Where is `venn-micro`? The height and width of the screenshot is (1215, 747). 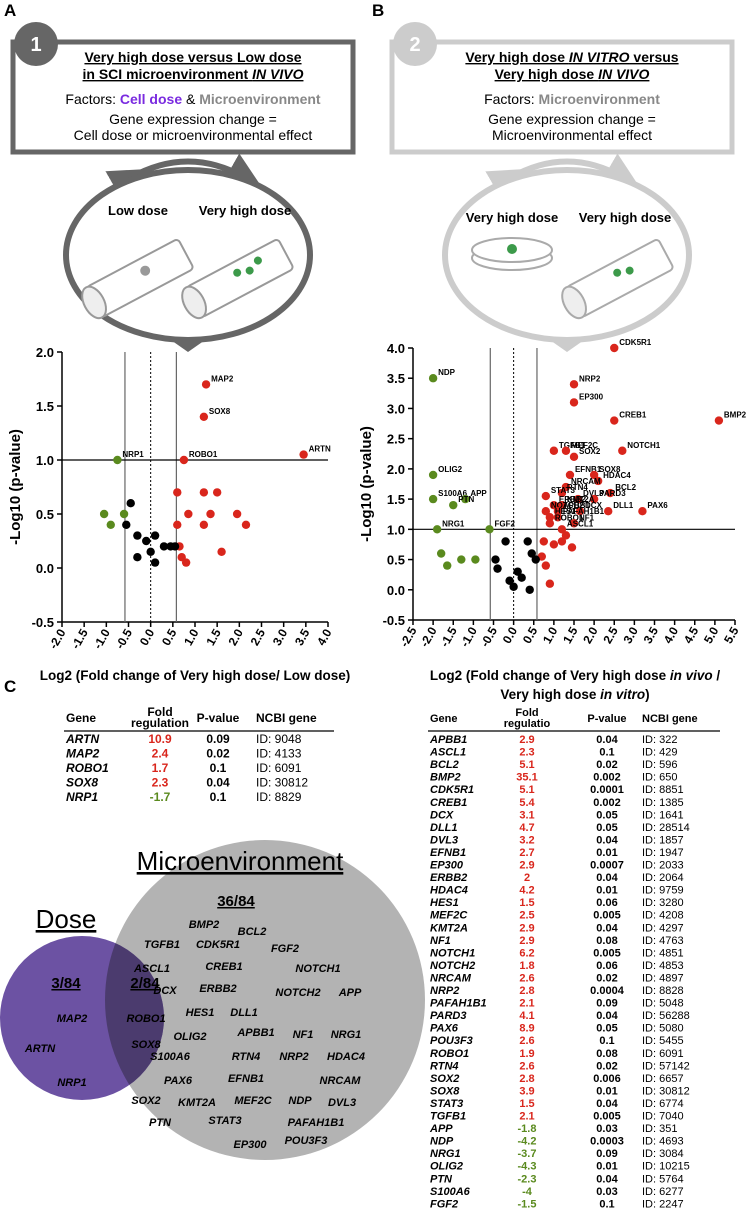 venn-micro is located at coordinates (265, 1000).